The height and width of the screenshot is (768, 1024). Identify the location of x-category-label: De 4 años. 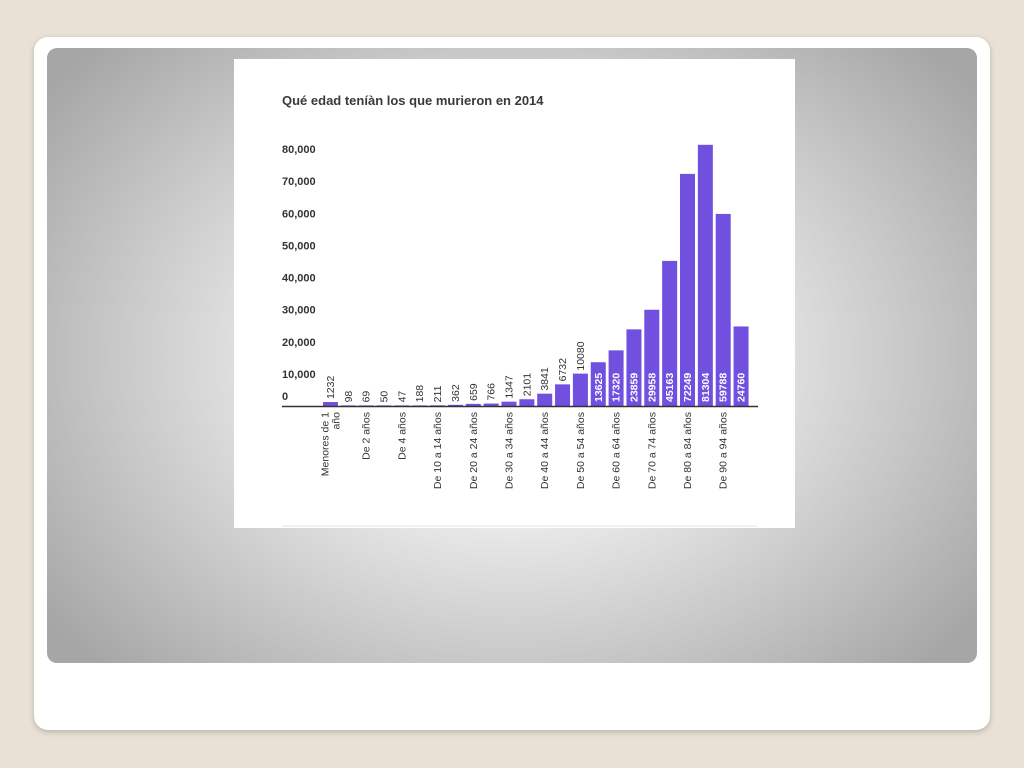
(402, 436).